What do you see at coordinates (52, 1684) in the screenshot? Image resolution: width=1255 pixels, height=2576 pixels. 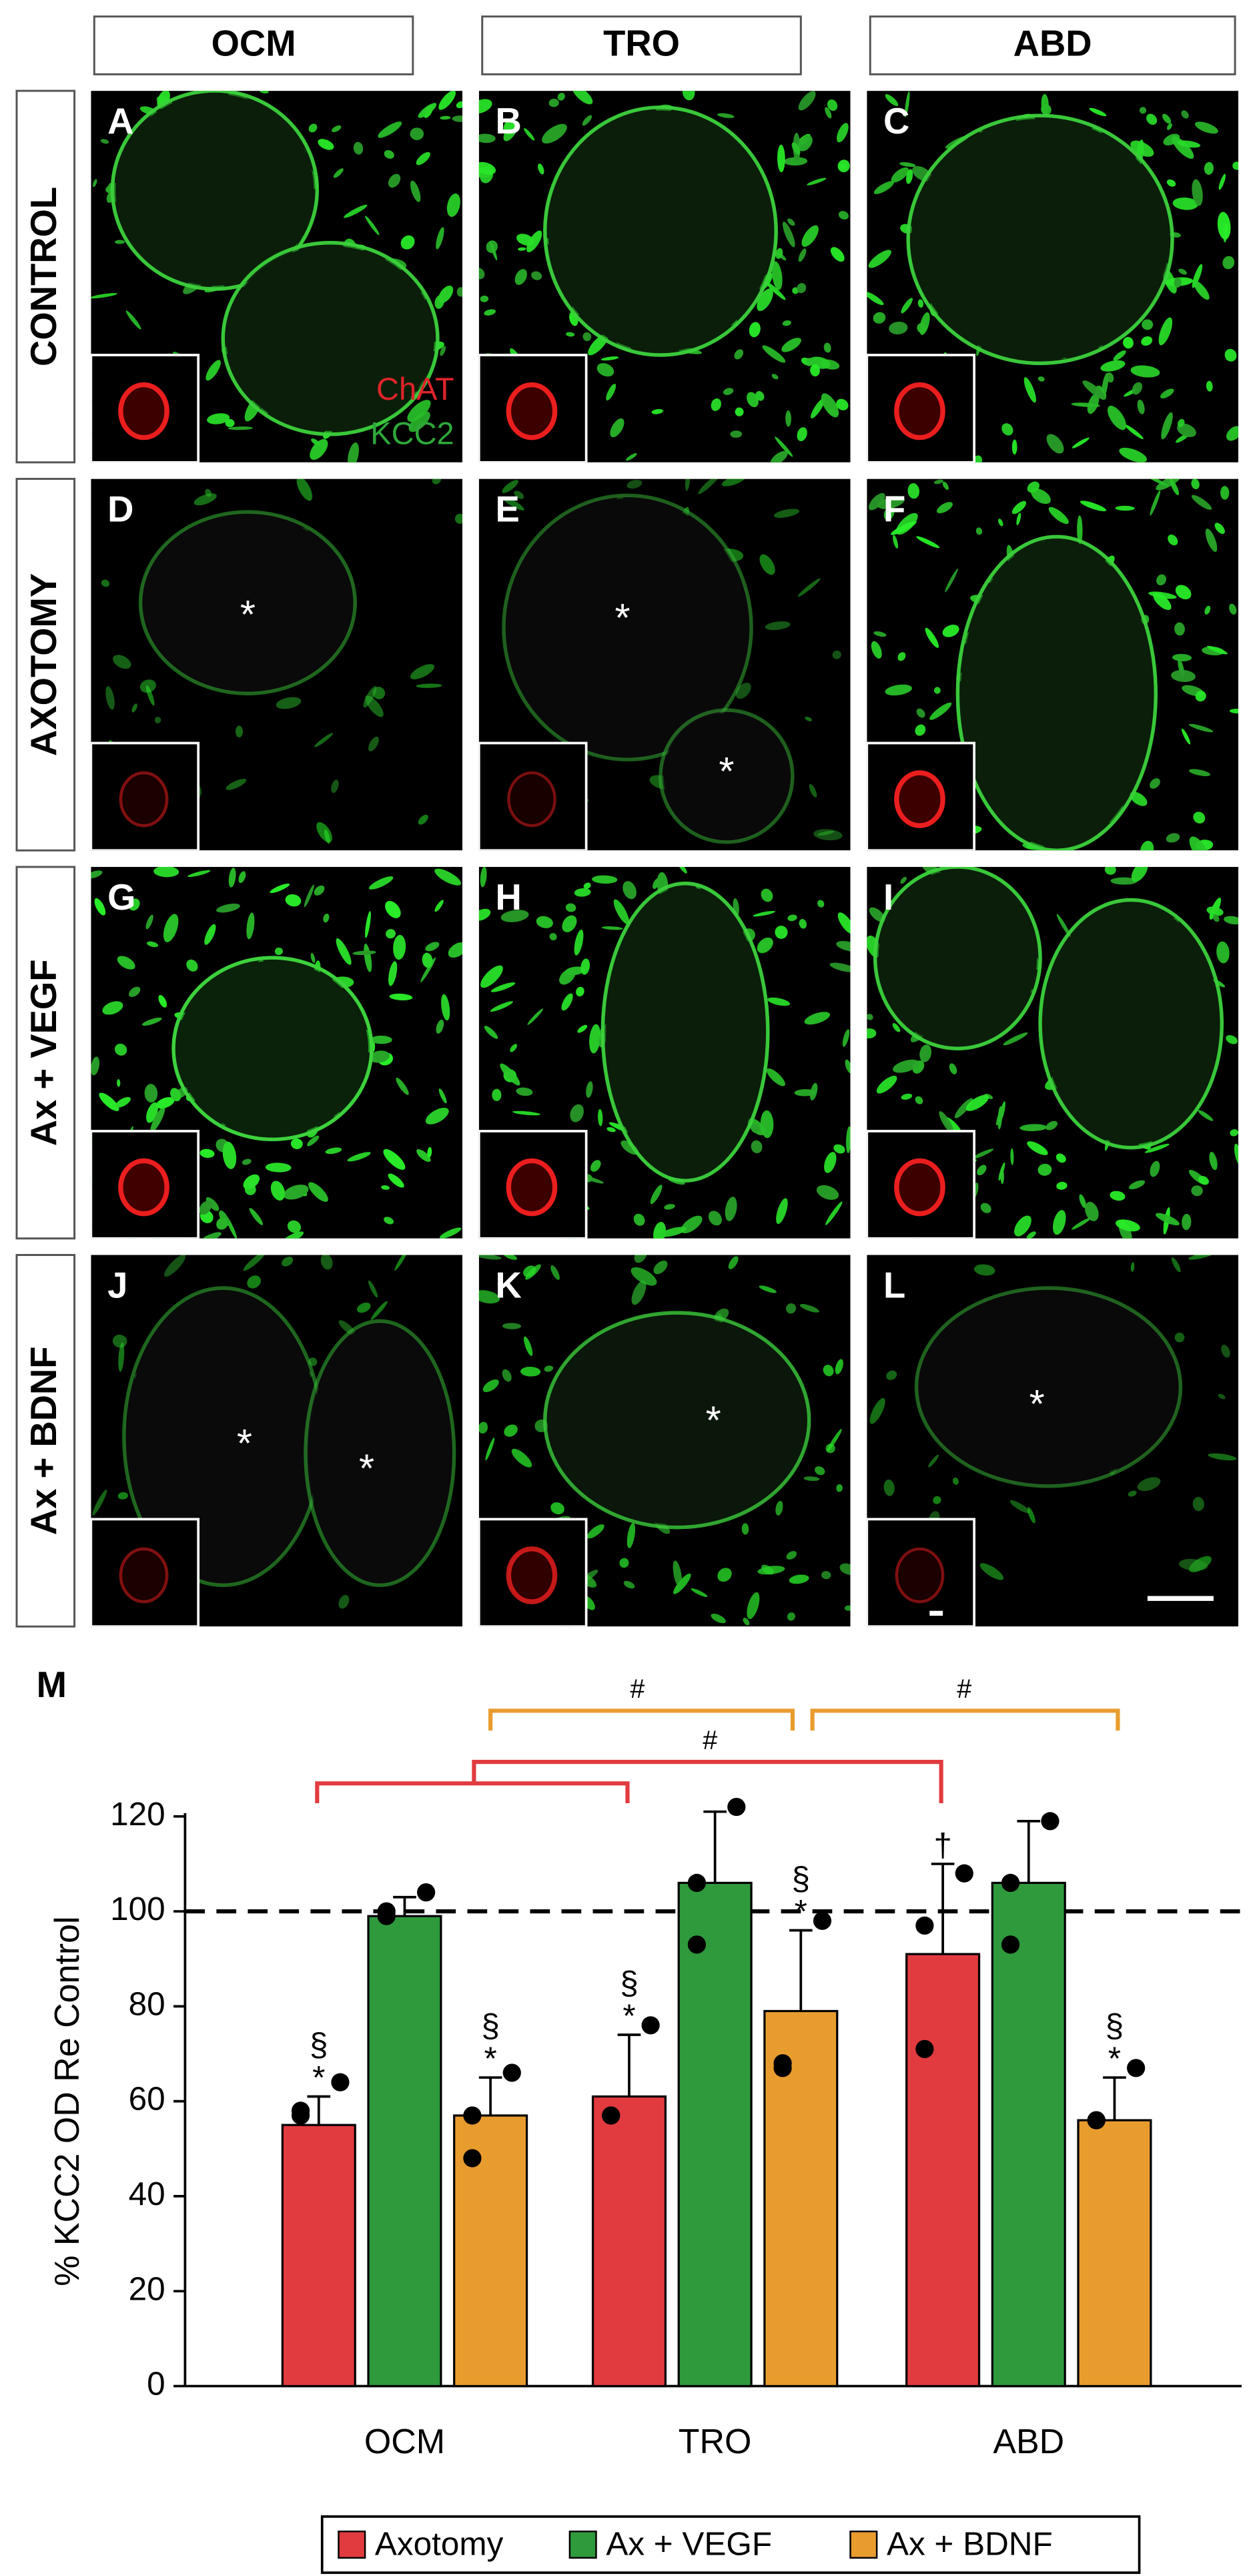 I see `panel-letter: M` at bounding box center [52, 1684].